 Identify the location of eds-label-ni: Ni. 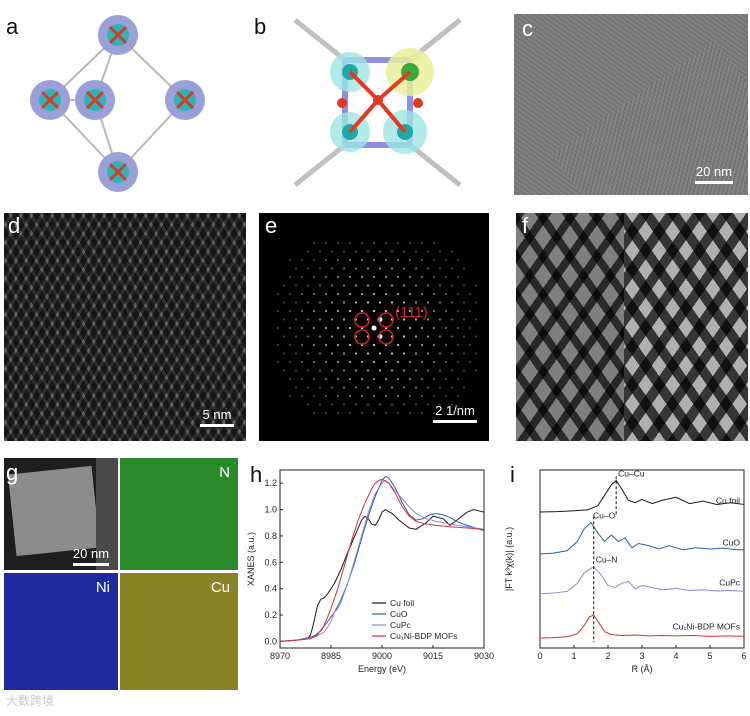
(102, 587).